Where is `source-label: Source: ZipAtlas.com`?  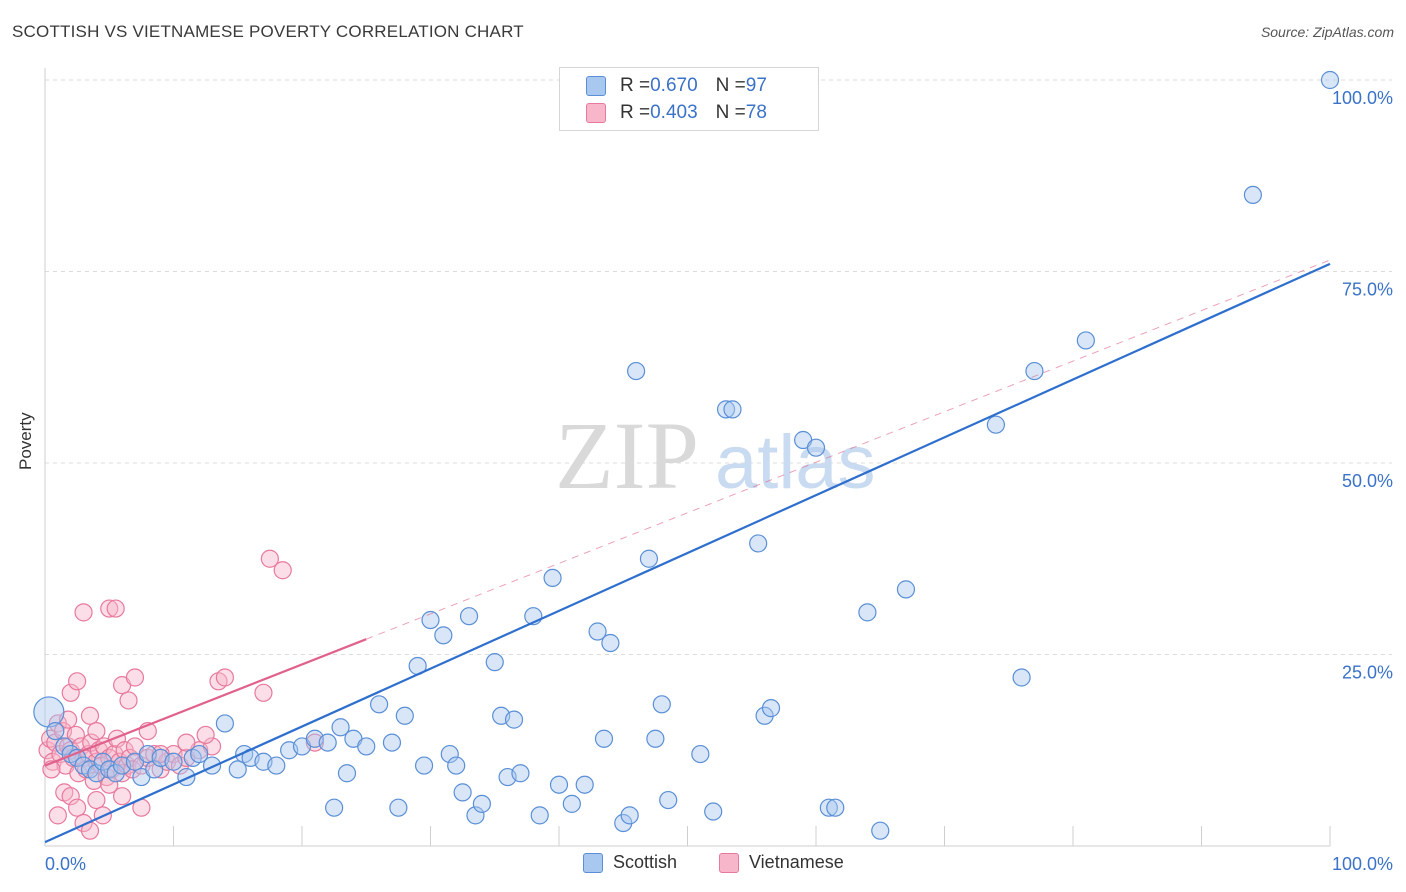
source-label: Source: ZipAtlas.com is located at coordinates (1327, 32).